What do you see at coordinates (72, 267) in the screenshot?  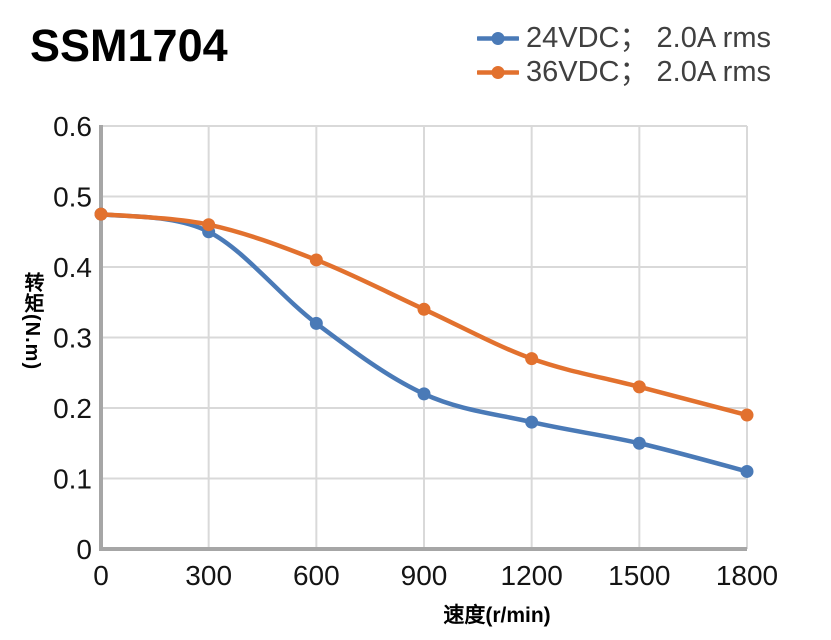 I see `y-tick-label: 0.4` at bounding box center [72, 267].